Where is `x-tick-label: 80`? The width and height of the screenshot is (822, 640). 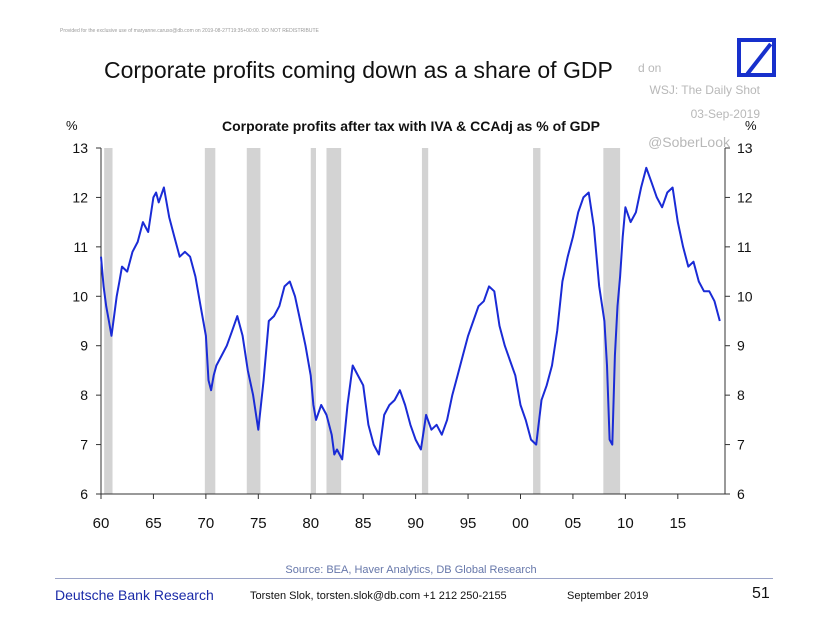 x-tick-label: 80 is located at coordinates (310, 523).